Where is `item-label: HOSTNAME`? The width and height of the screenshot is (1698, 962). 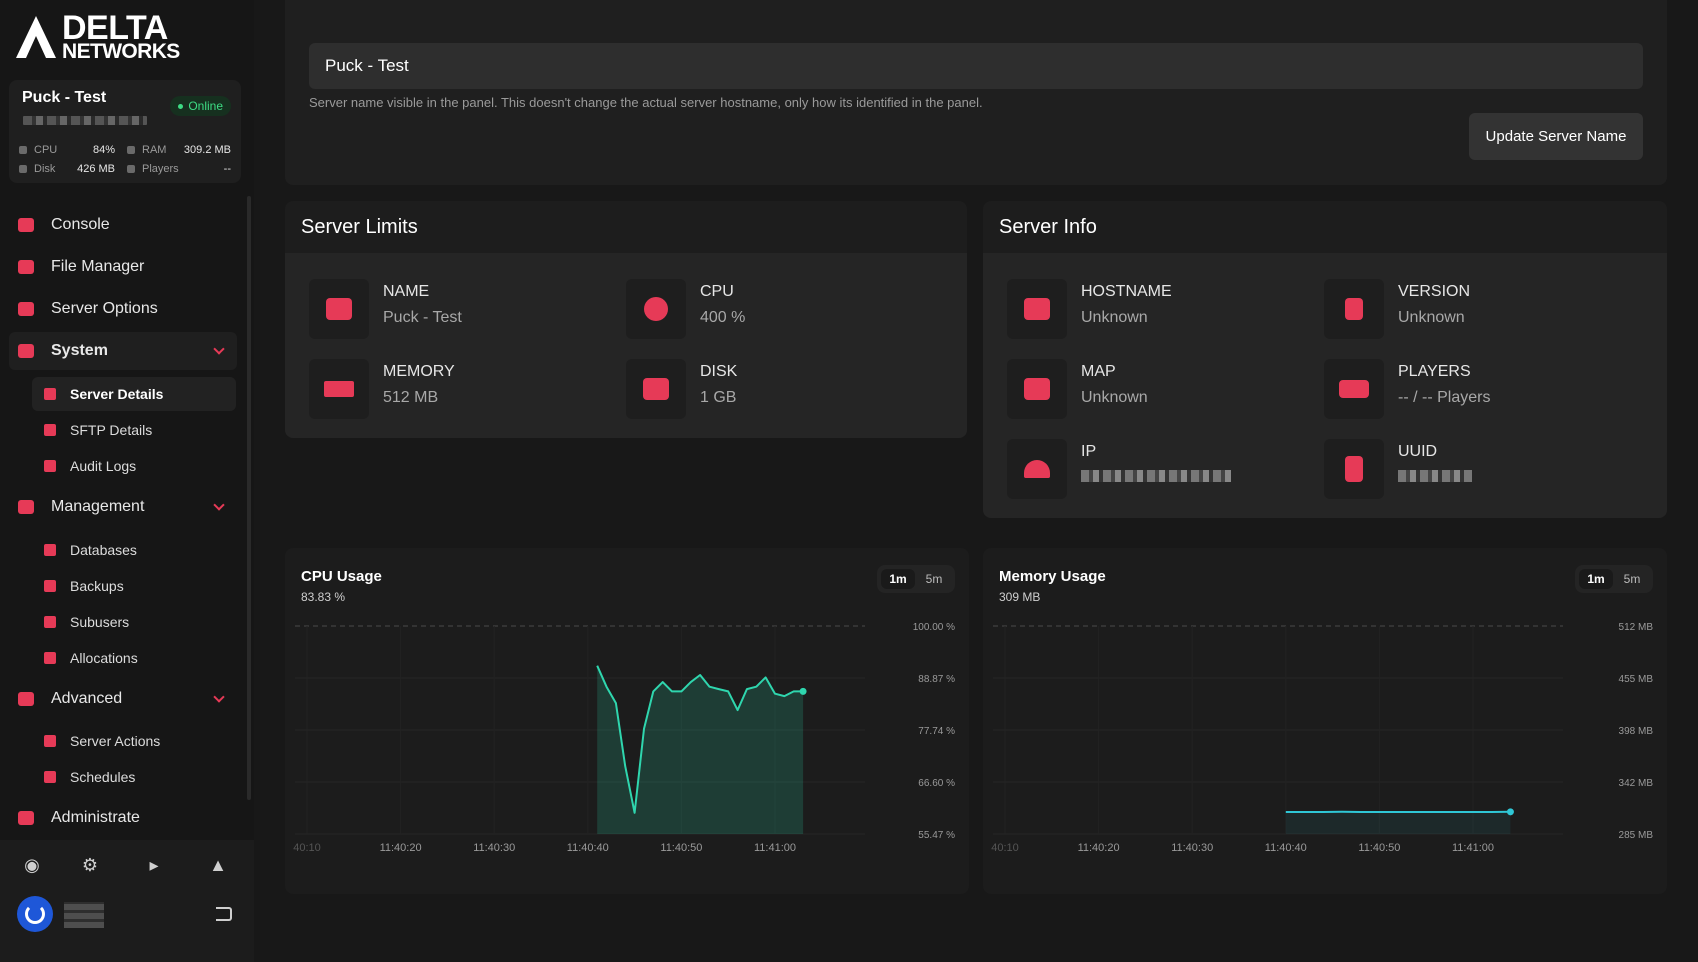
item-label: HOSTNAME is located at coordinates (1126, 291).